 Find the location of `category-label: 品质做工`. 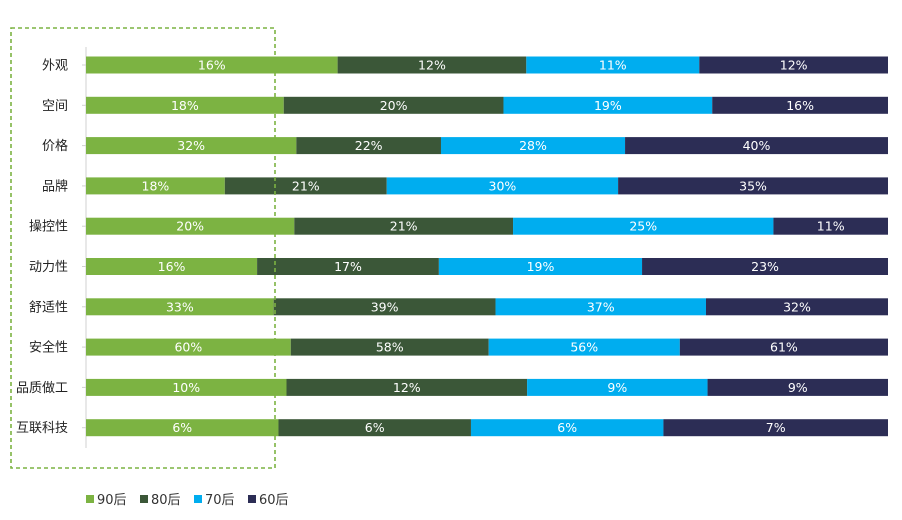

category-label: 品质做工 is located at coordinates (42, 388).